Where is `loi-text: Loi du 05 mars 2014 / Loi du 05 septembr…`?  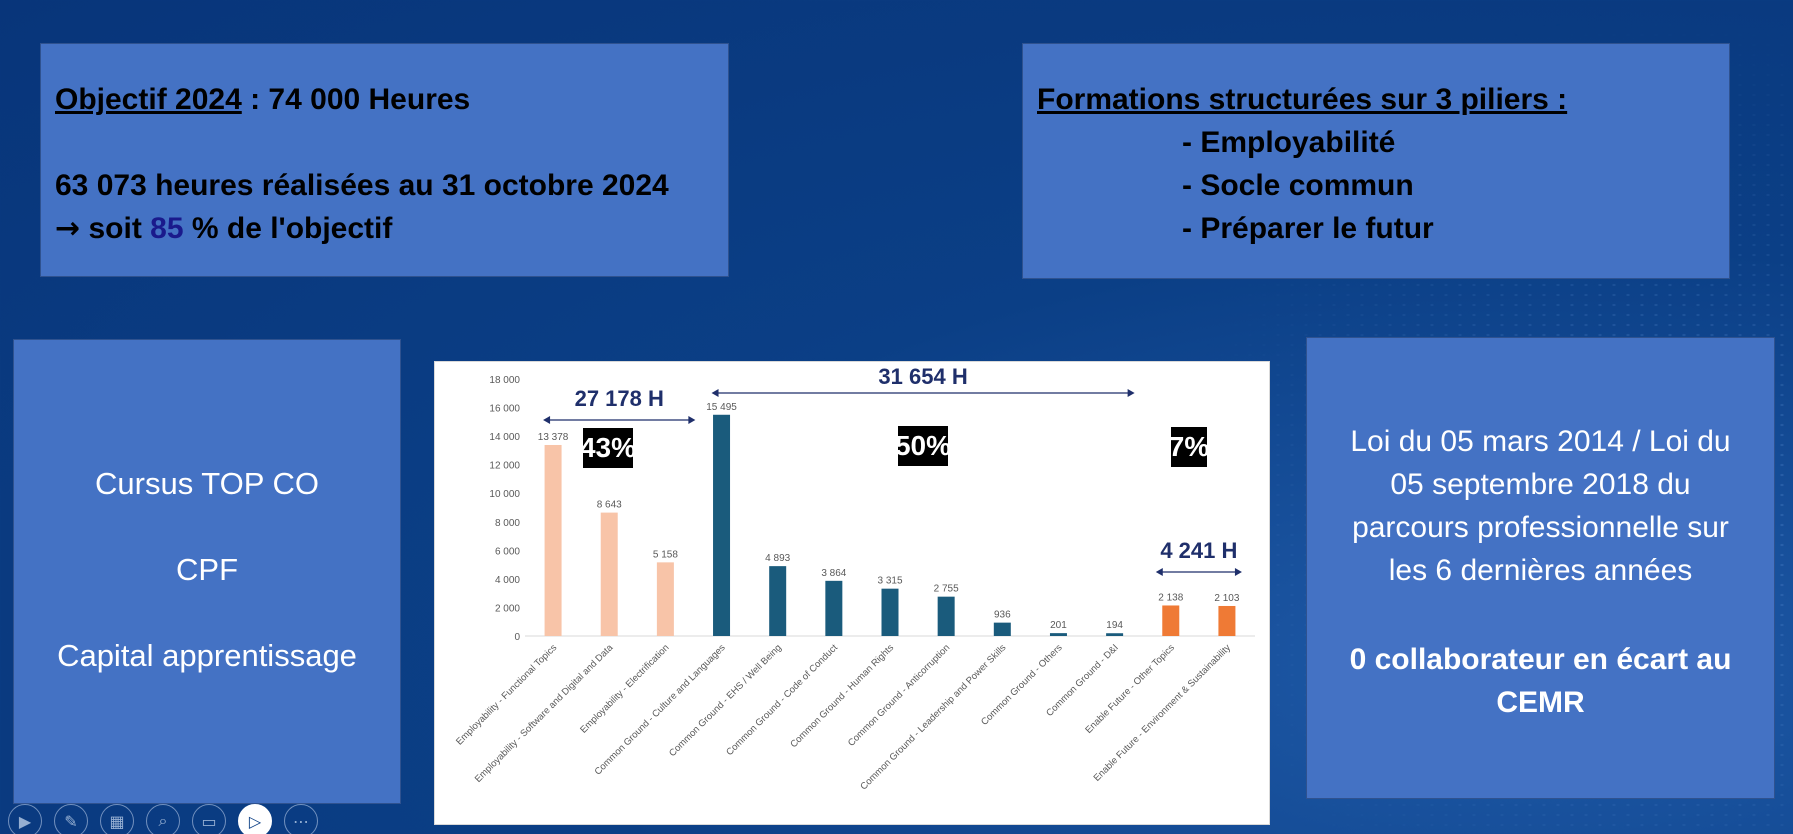
loi-text: Loi du 05 mars 2014 / Loi du 05 septembr… is located at coordinates (1540, 506).